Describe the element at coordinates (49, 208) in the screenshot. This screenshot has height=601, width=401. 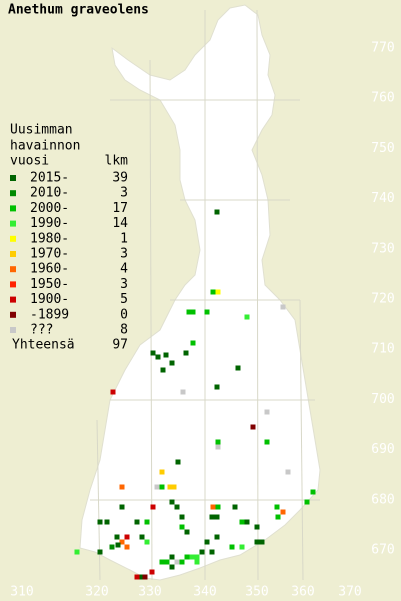
I see `legend-label: 2000-` at that location.